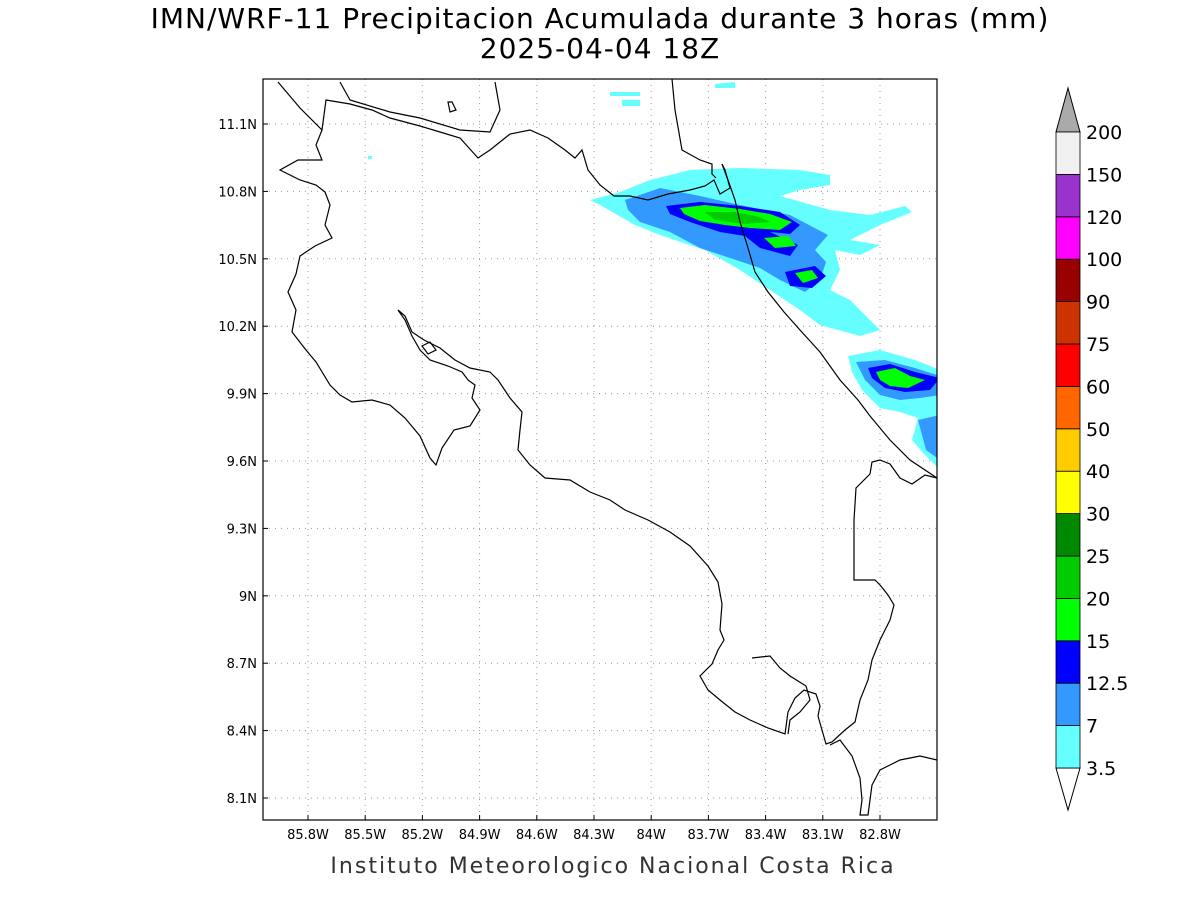 Image resolution: width=1200 pixels, height=900 pixels. Describe the element at coordinates (237, 260) in the screenshot. I see `lat-tick-label: 10.5N` at that location.